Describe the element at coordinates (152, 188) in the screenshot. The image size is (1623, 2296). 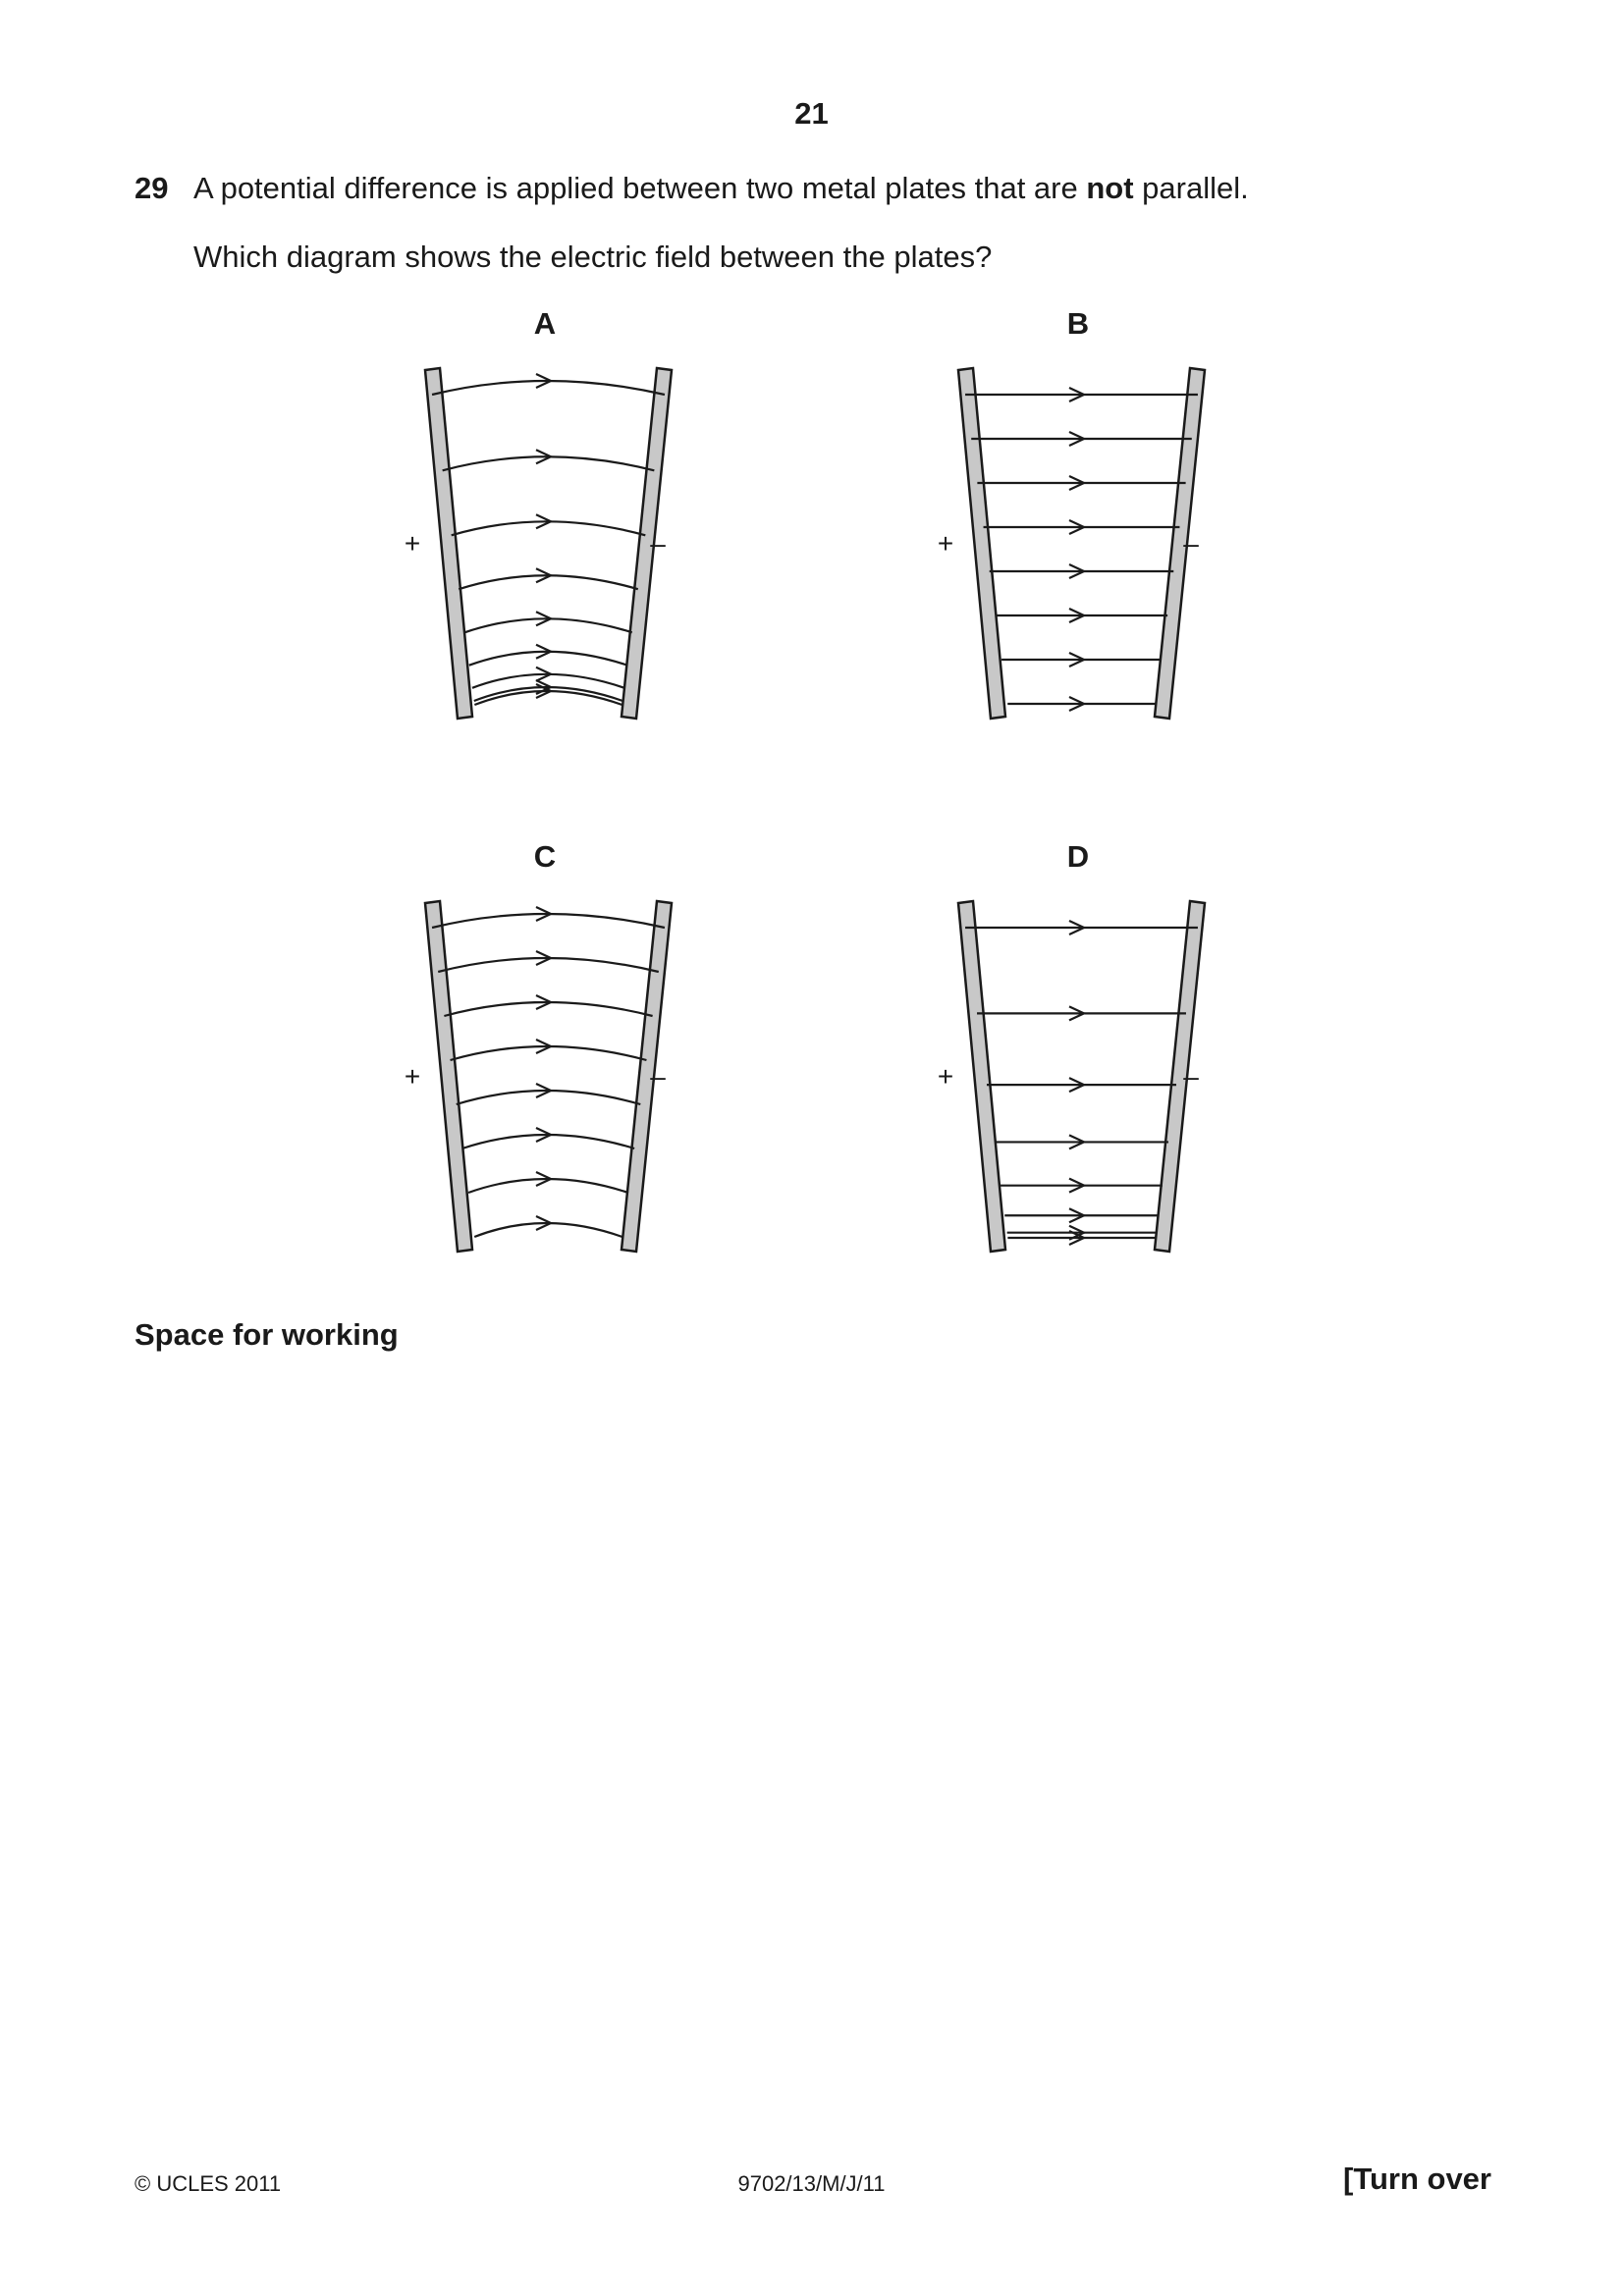
I see `question-number: 29` at that location.